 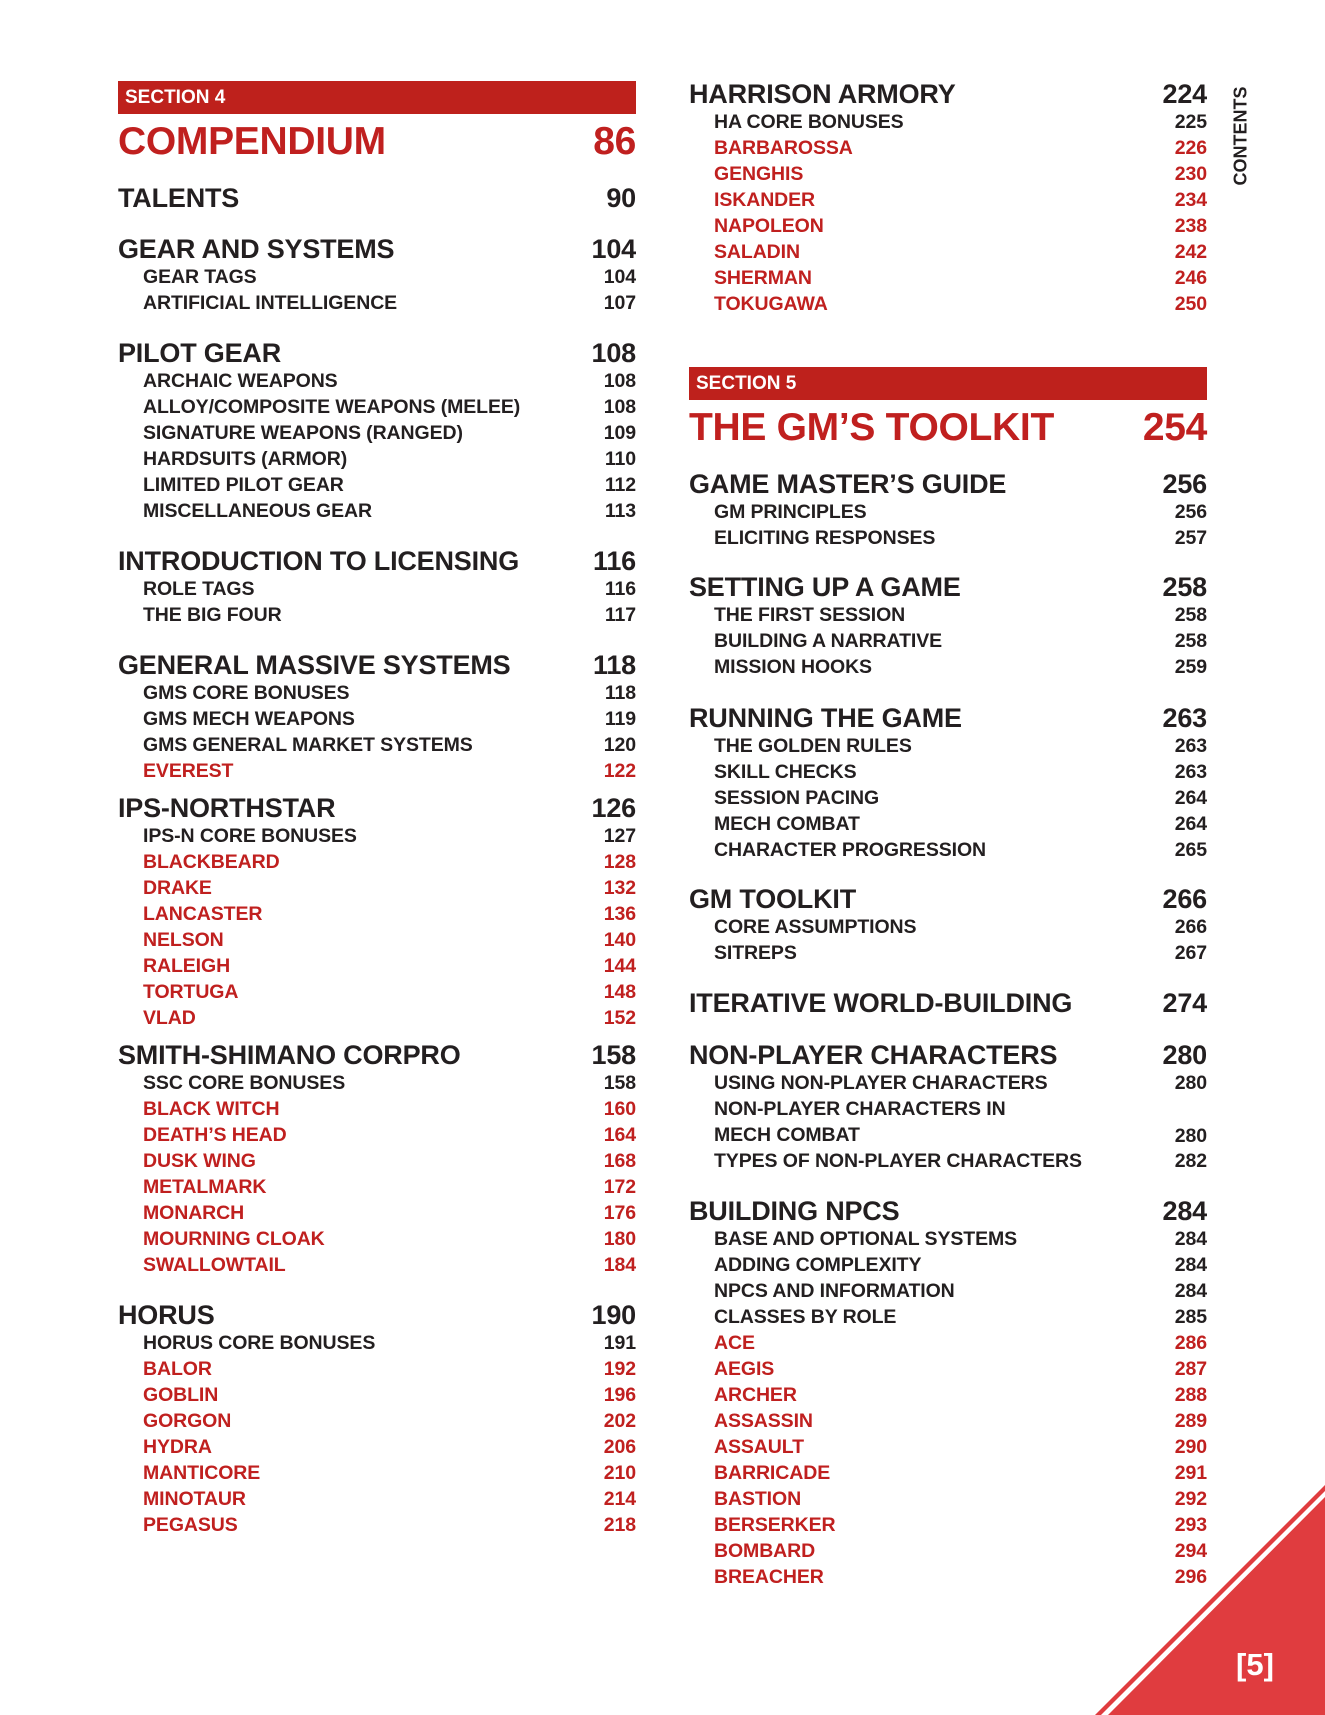 I want to click on heading-title: RUNNING THE GAME, so click(x=825, y=717).